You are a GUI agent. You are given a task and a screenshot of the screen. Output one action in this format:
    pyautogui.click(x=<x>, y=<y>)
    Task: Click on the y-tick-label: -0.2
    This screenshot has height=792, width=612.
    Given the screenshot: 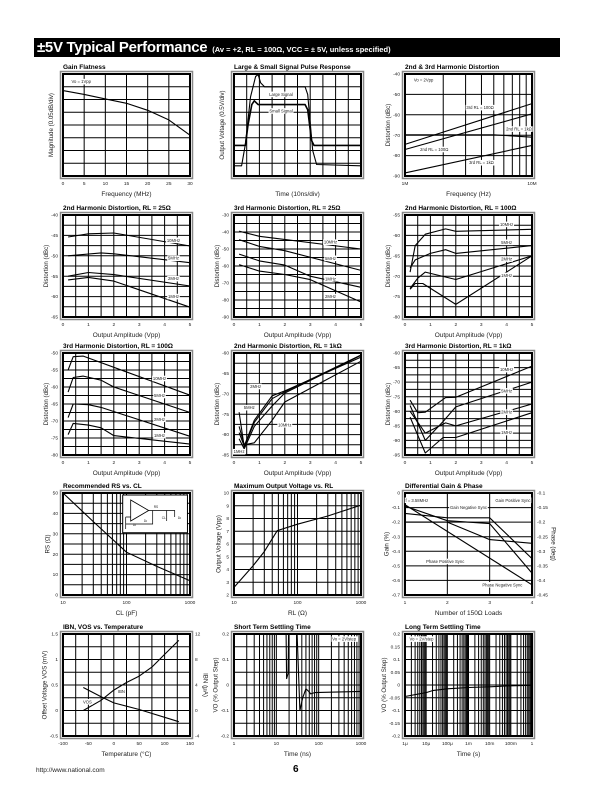 What is the action you would take?
    pyautogui.click(x=225, y=737)
    